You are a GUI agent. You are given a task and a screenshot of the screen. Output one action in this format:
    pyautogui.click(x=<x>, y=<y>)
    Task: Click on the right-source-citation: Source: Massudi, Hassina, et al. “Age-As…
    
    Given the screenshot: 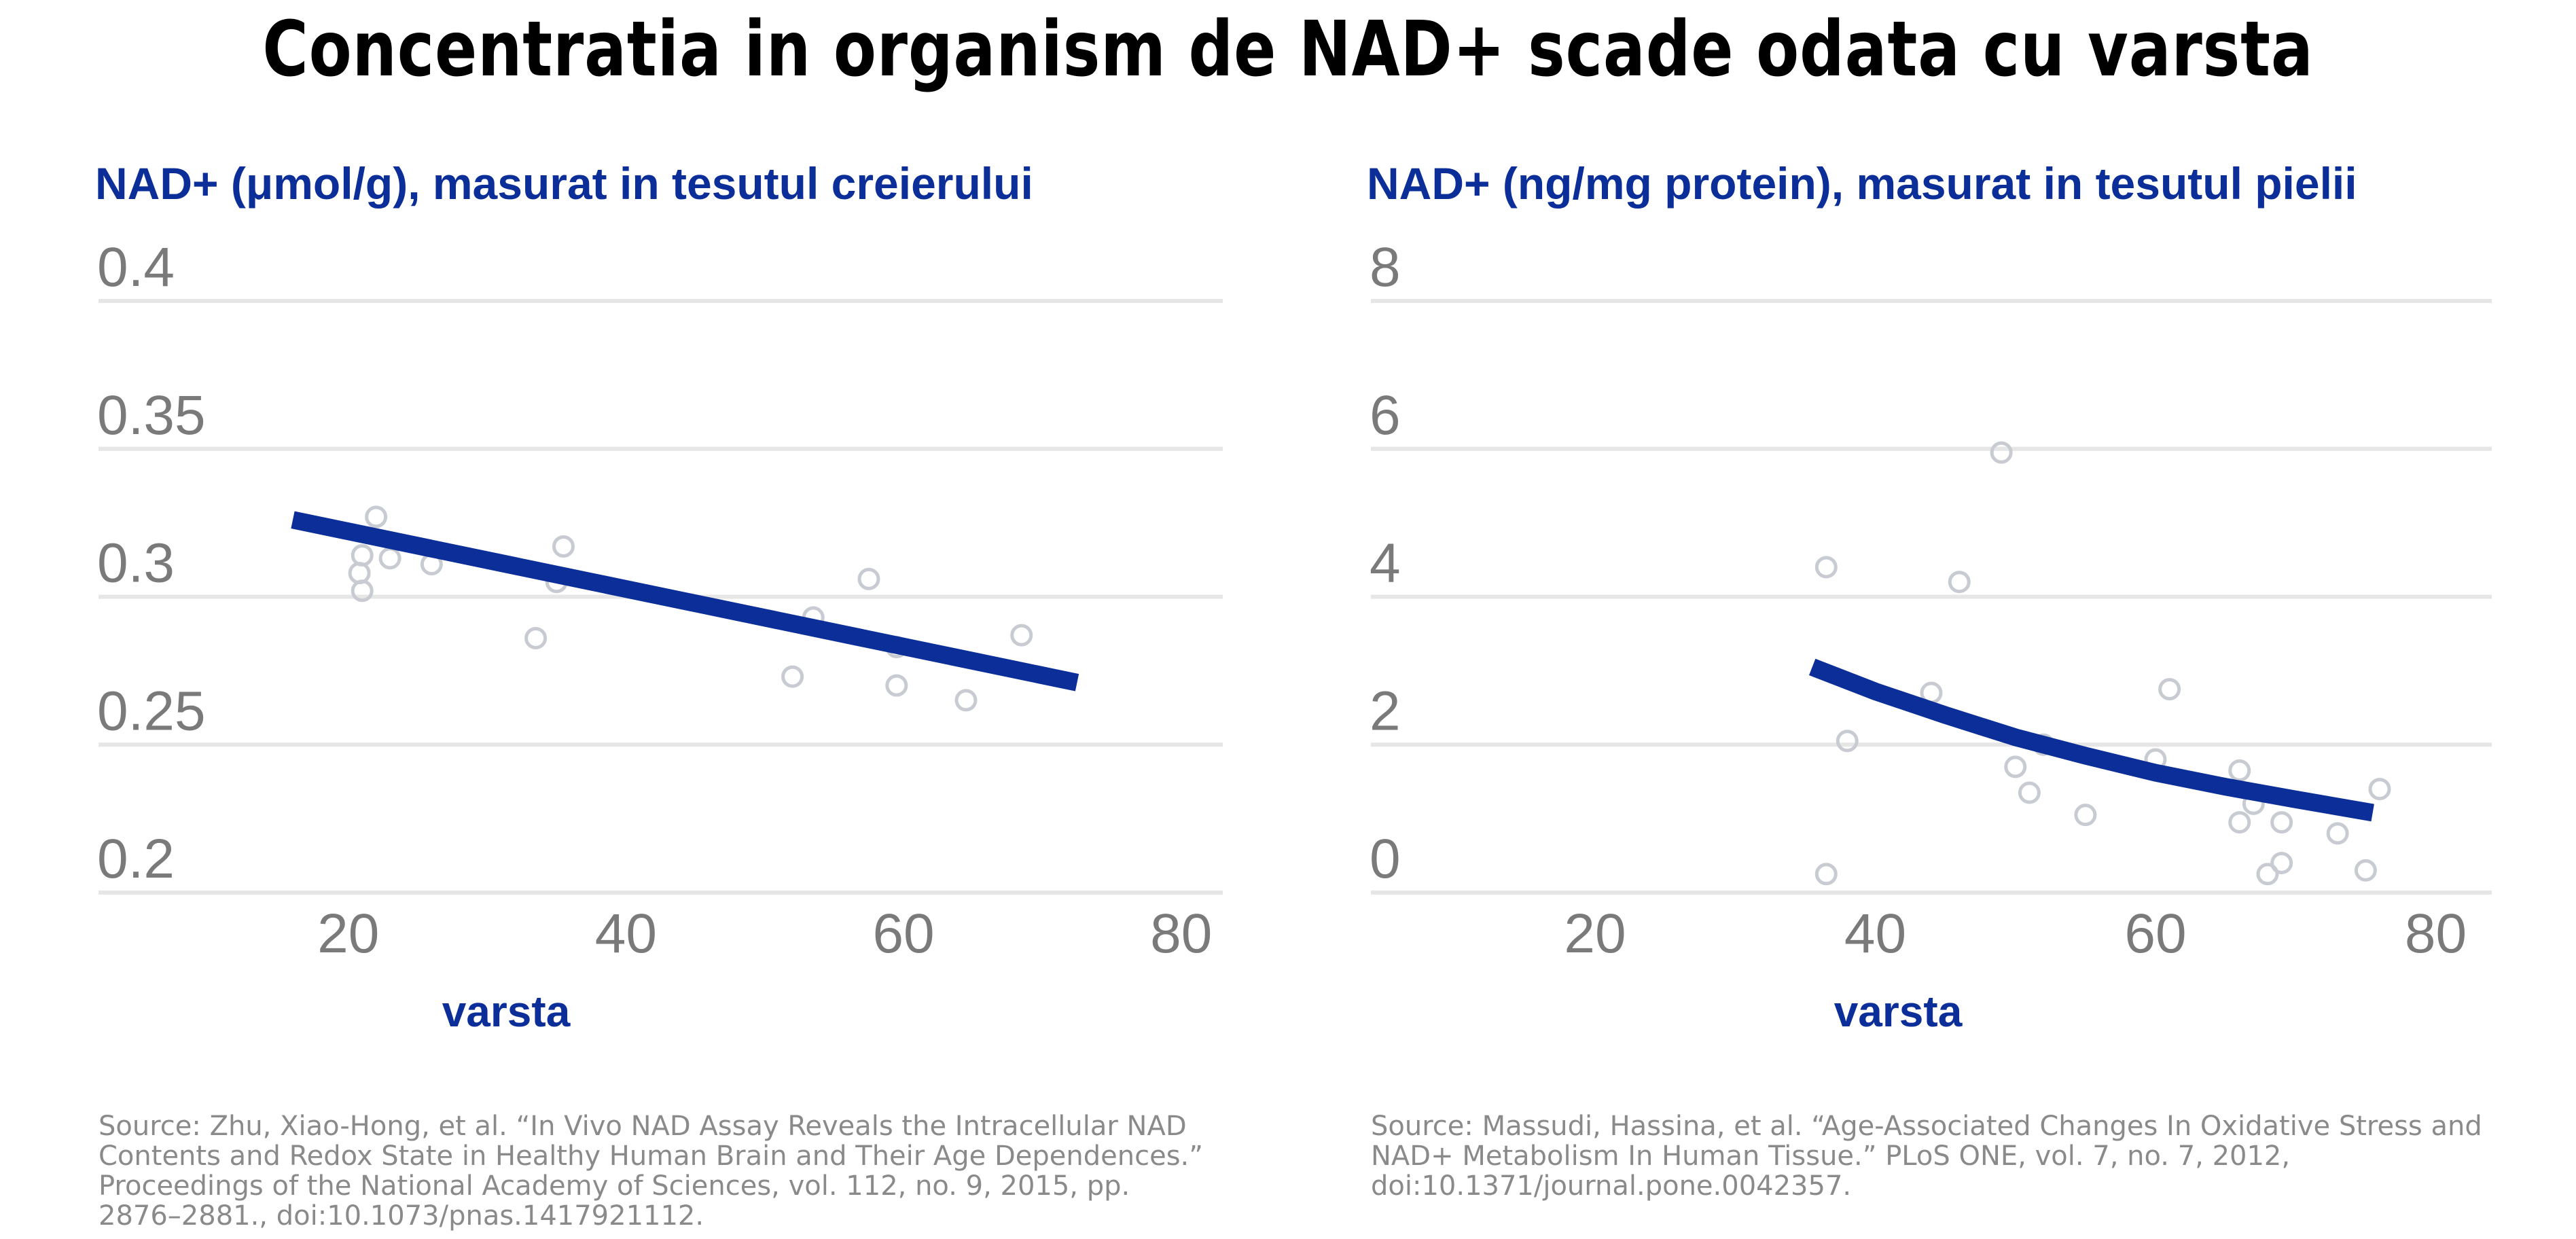 What is the action you would take?
    pyautogui.click(x=1926, y=1156)
    